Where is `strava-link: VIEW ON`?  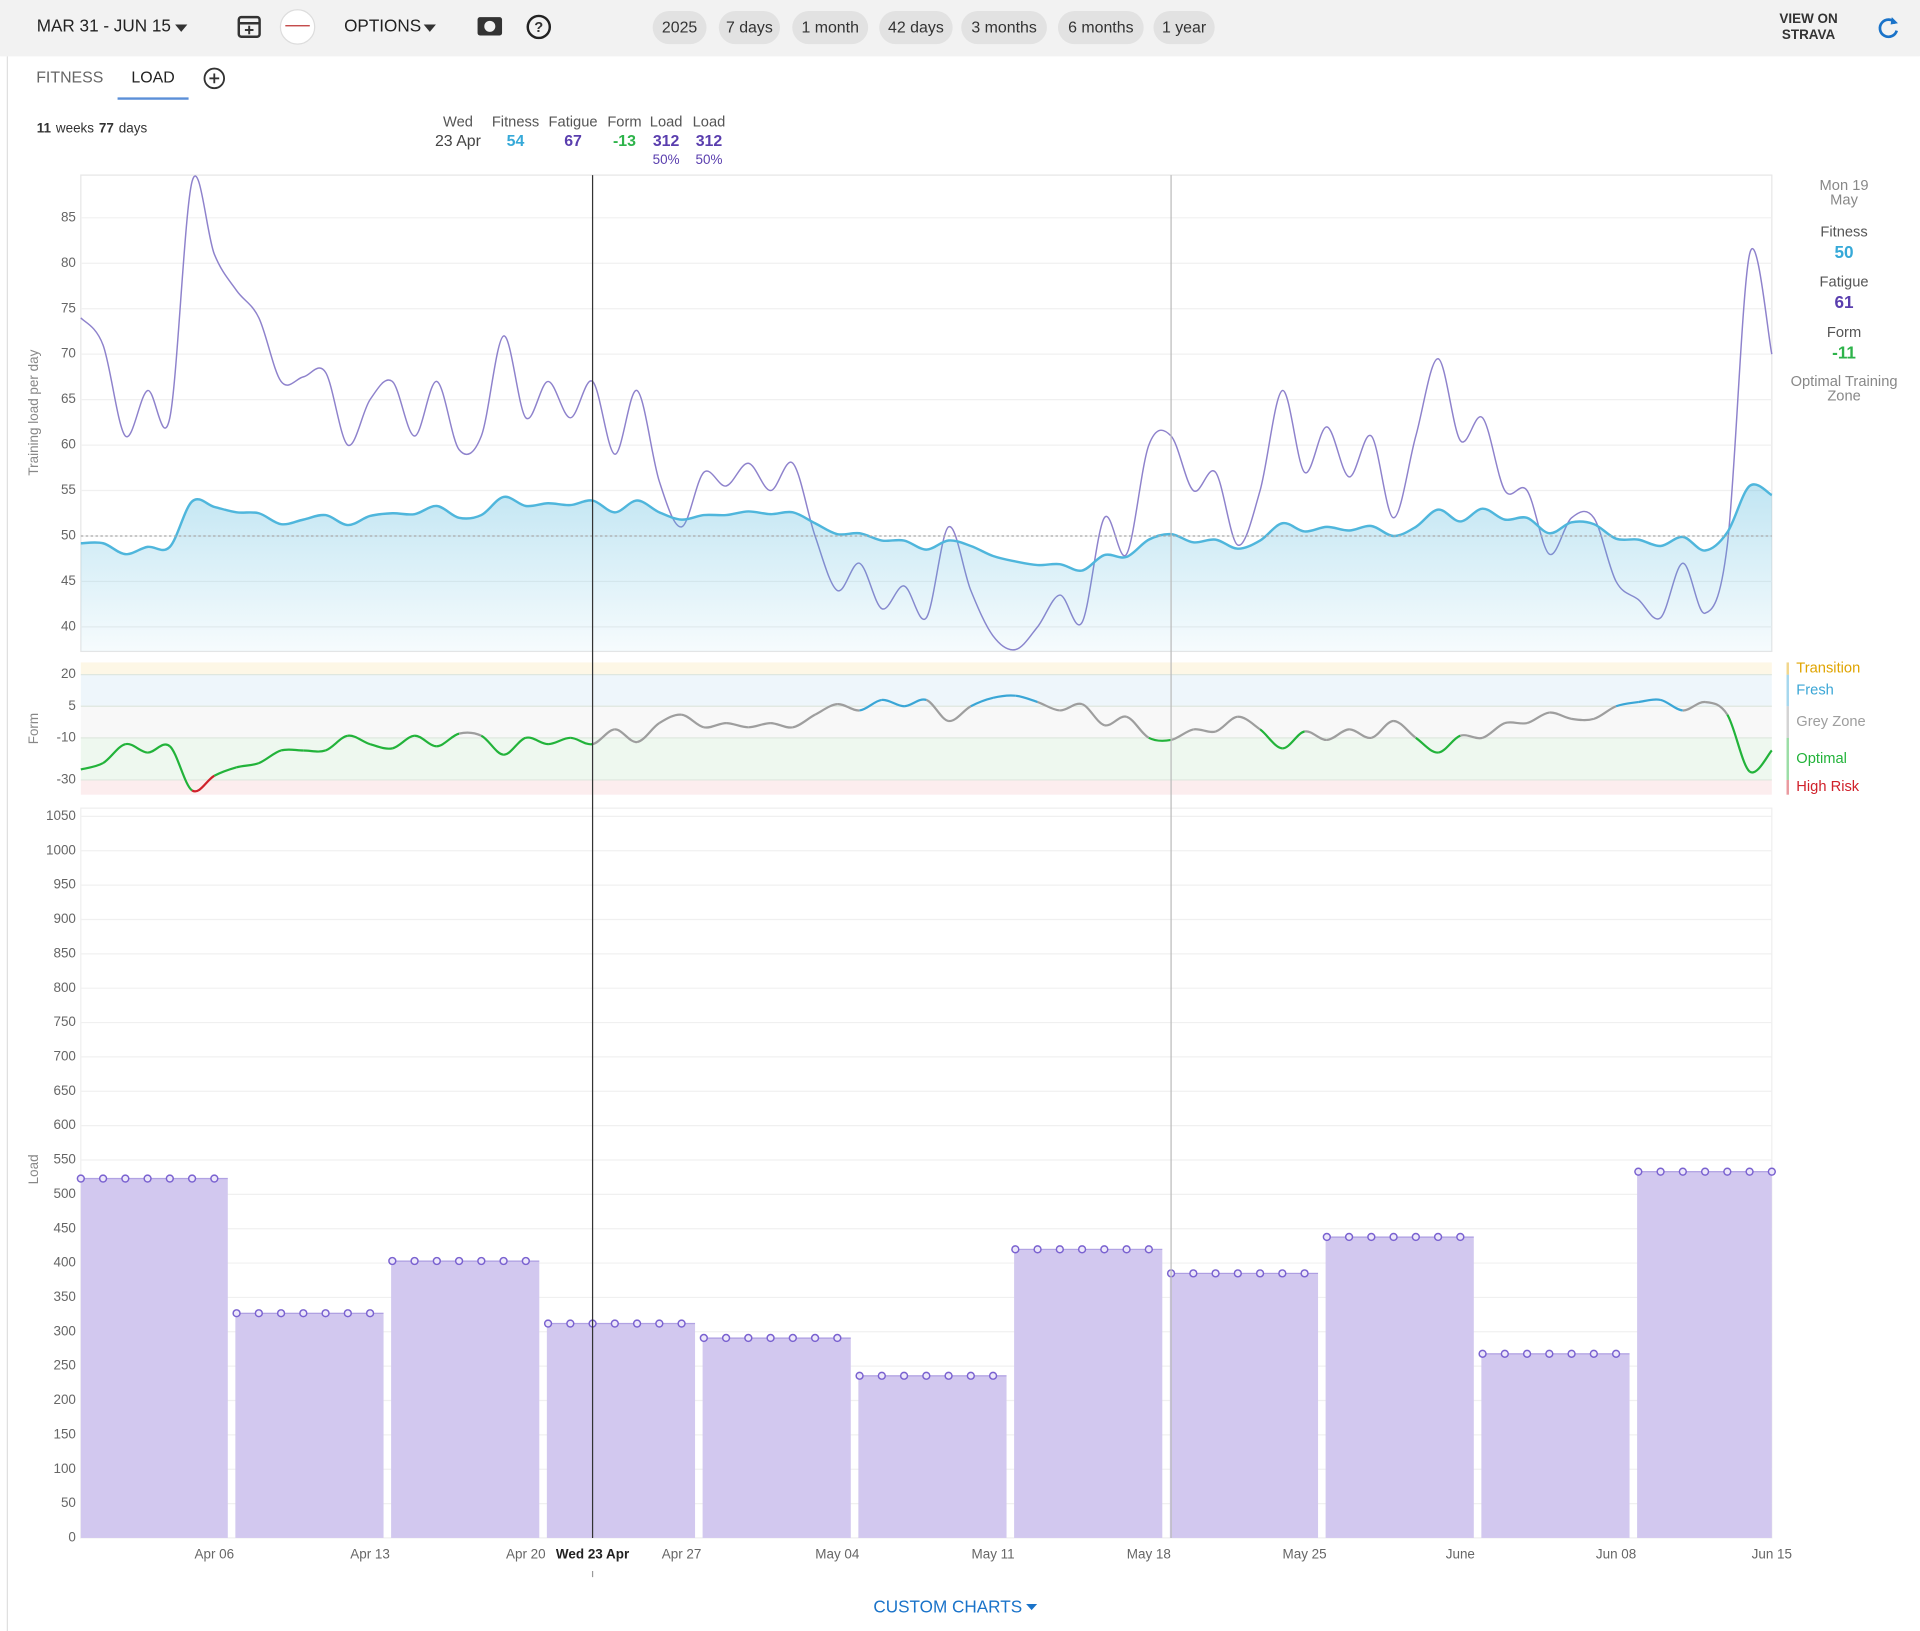
strava-link: VIEW ON is located at coordinates (1808, 18).